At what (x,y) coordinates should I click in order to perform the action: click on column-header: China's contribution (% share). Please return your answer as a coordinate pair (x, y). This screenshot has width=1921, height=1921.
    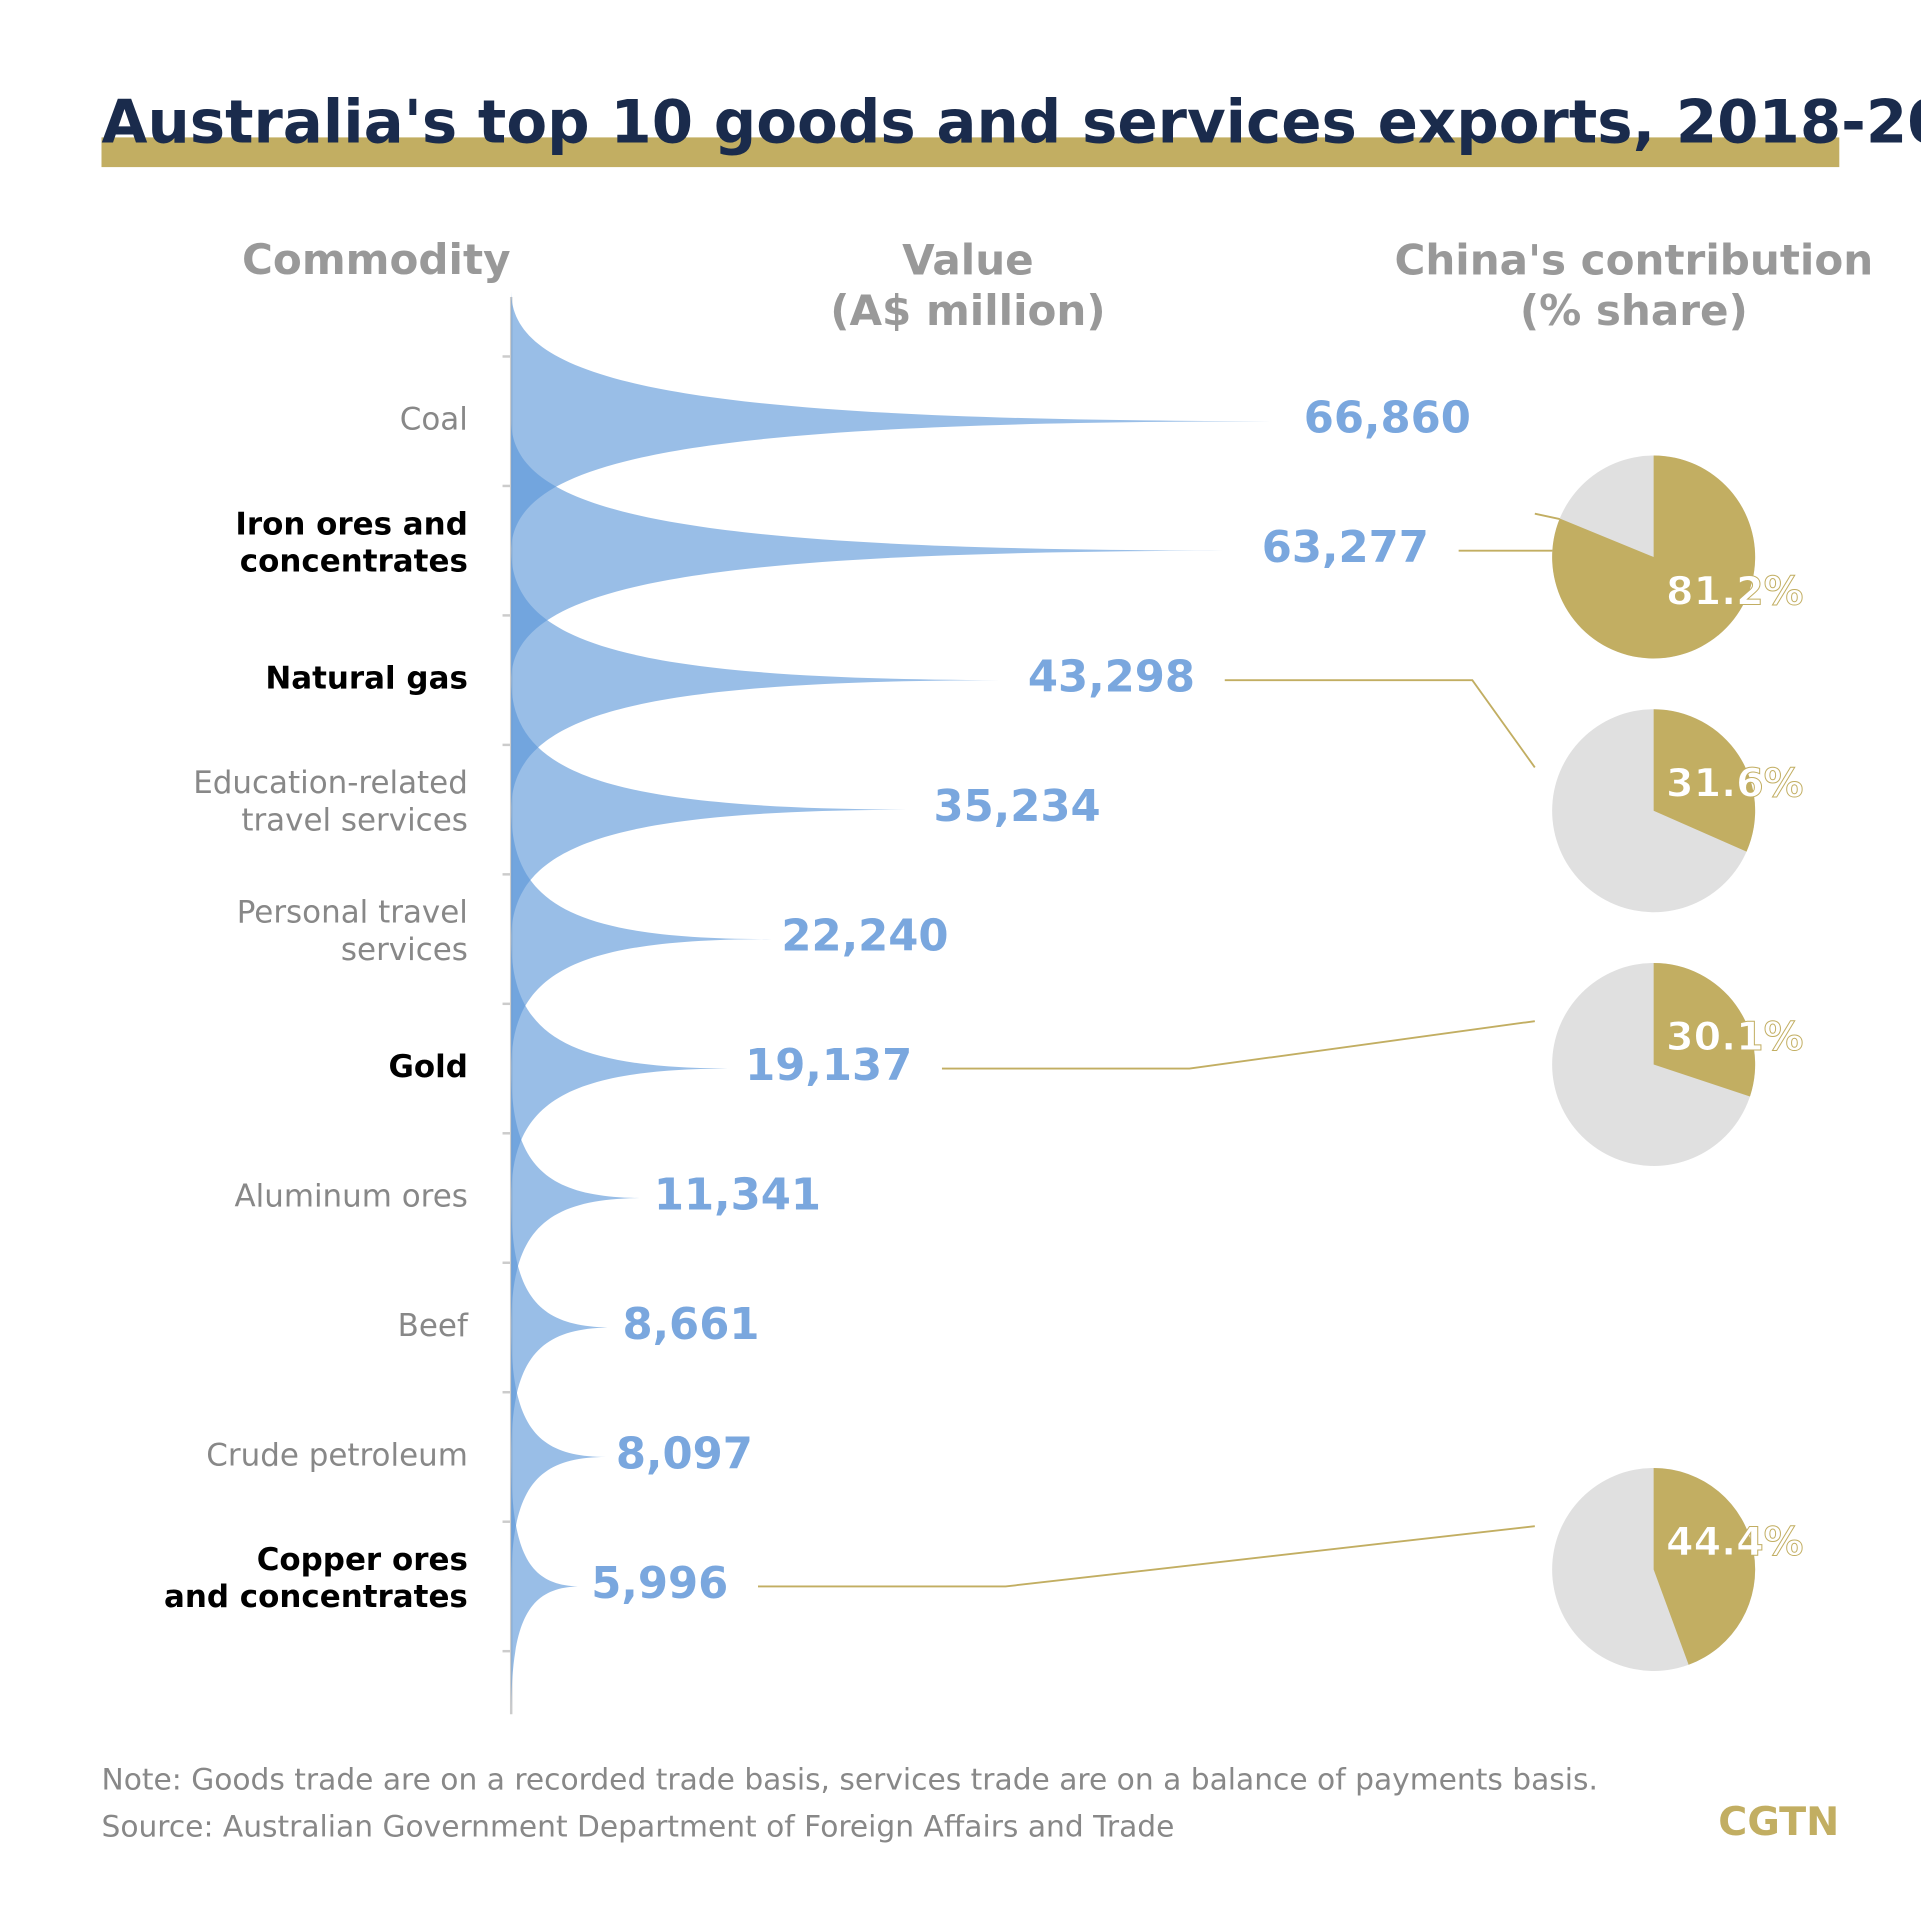
    Looking at the image, I should click on (1633, 285).